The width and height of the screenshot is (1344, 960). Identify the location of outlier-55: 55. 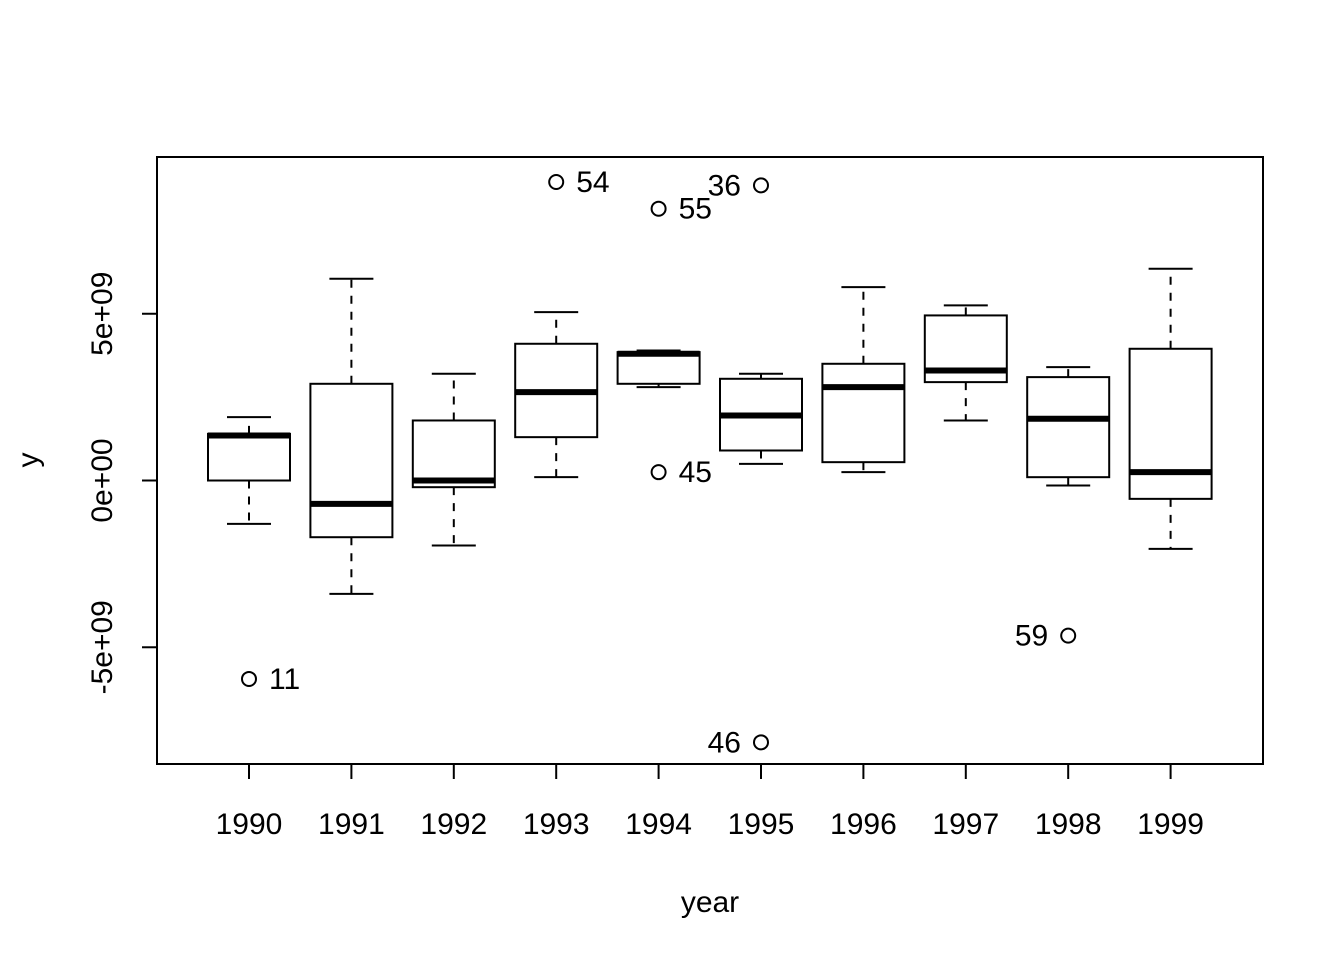
(681, 209).